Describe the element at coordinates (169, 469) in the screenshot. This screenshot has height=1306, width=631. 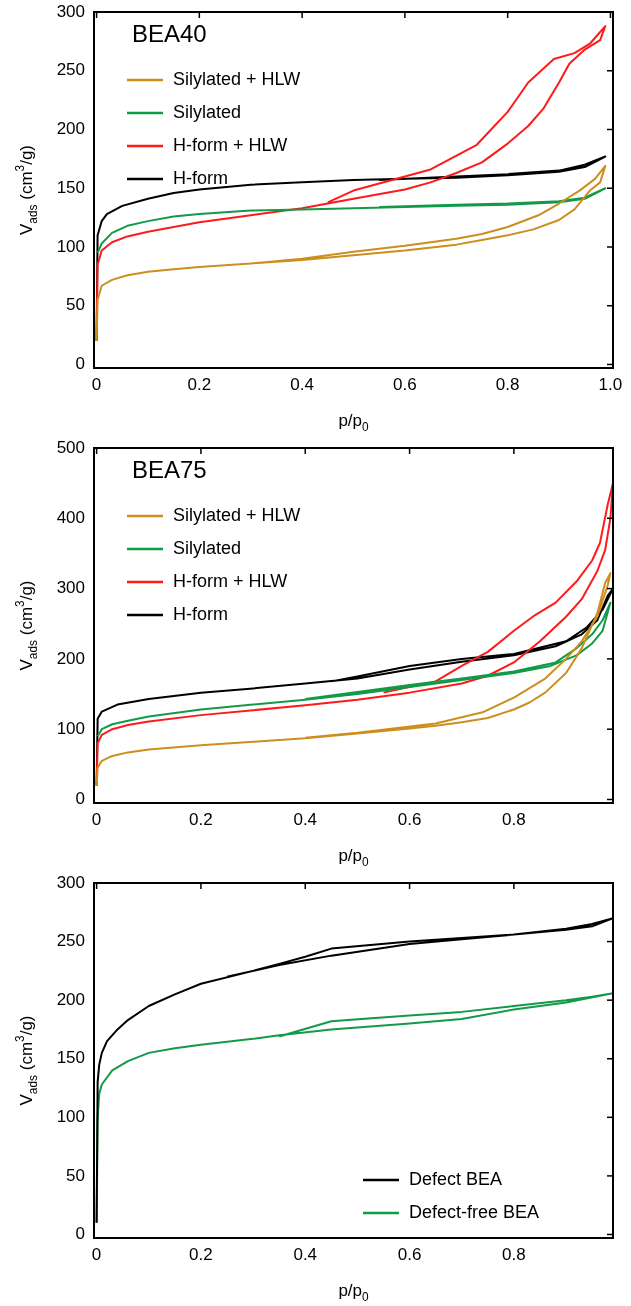
I see `chart-title: BEA75` at that location.